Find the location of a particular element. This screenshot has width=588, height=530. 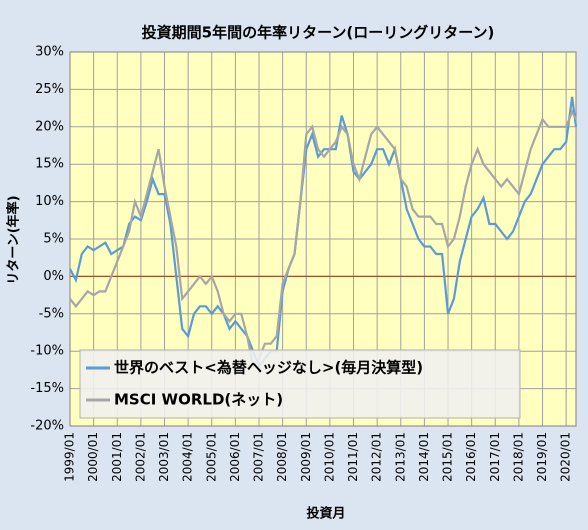

y-tick-label: 5% is located at coordinates (53, 239).